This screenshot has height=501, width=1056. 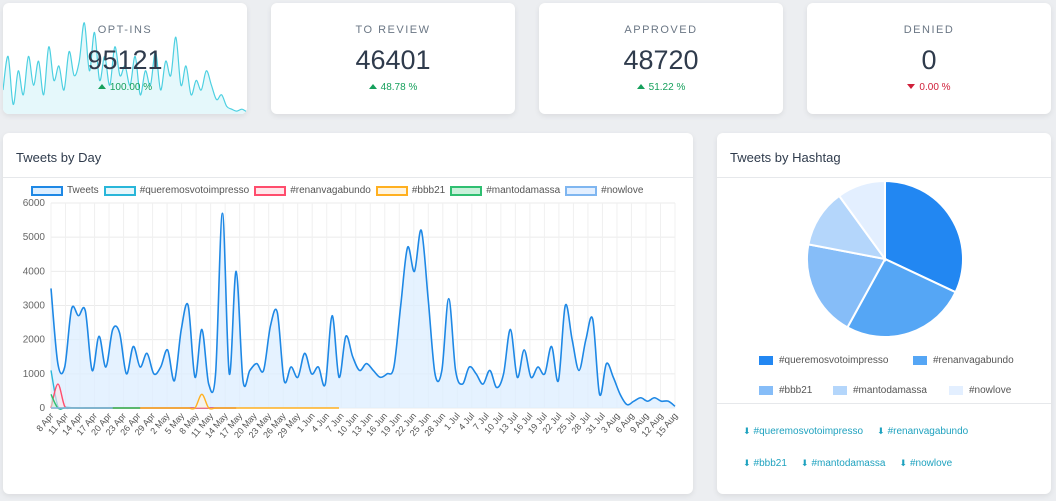 What do you see at coordinates (661, 30) in the screenshot?
I see `stat-label: APPROVED` at bounding box center [661, 30].